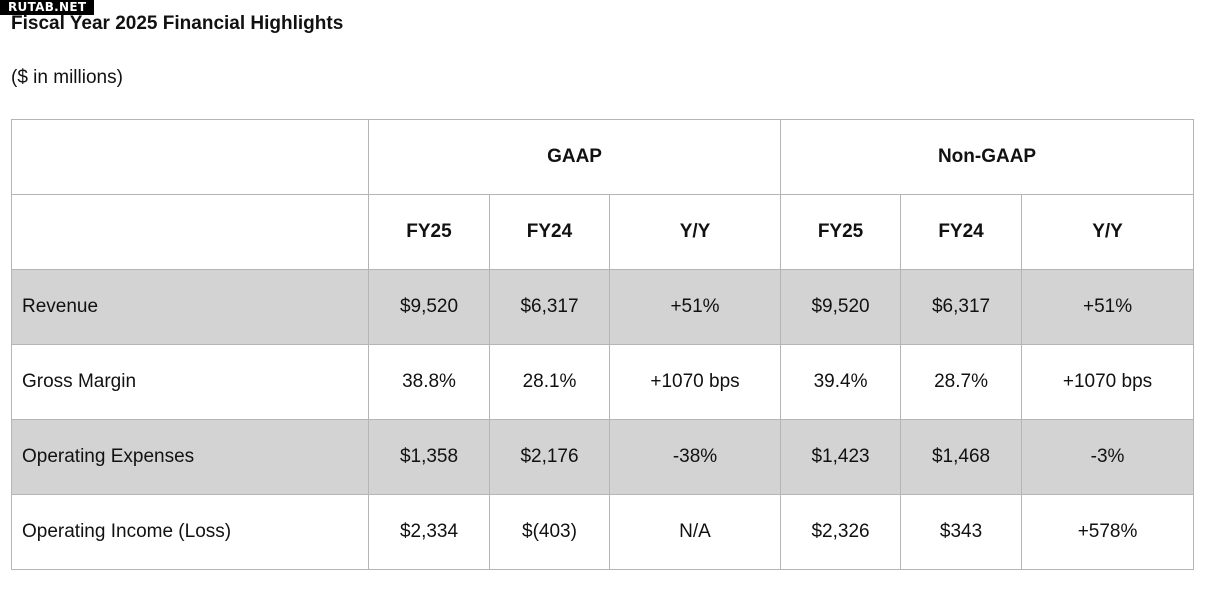 The image size is (1215, 600). Describe the element at coordinates (67, 77) in the screenshot. I see `units-note: ($ in millions)` at that location.